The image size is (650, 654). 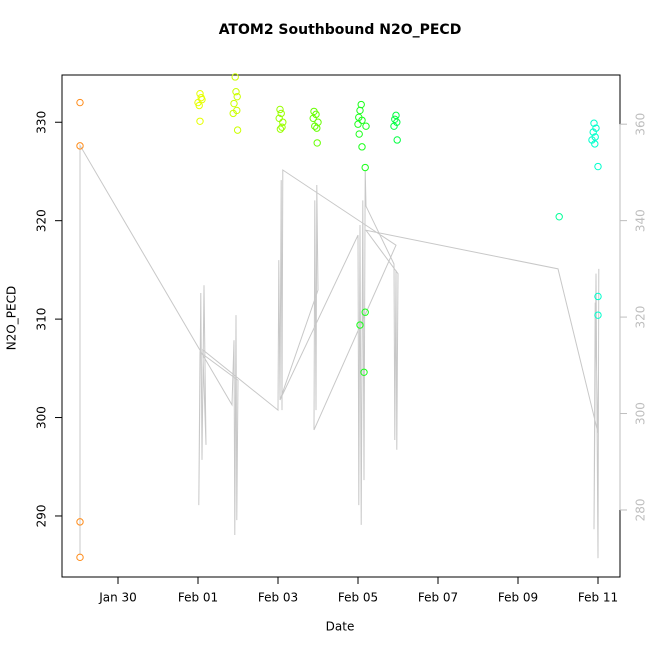 What do you see at coordinates (42, 319) in the screenshot?
I see `y-tick-label: 310` at bounding box center [42, 319].